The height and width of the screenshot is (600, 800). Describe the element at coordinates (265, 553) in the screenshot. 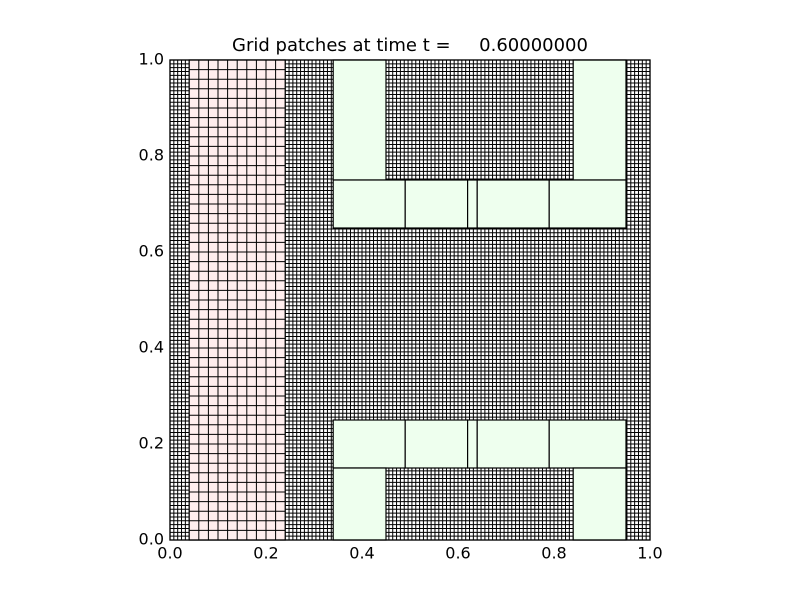

I see `x-tick-label: 0.2` at that location.